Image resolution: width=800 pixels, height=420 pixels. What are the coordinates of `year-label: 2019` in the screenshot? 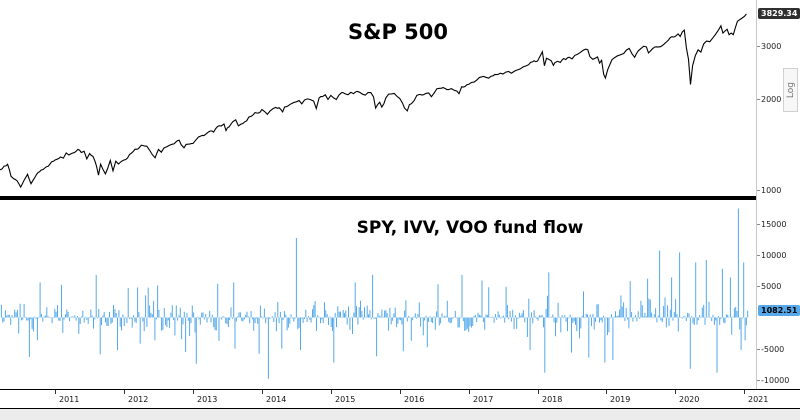 It's located at (620, 399).